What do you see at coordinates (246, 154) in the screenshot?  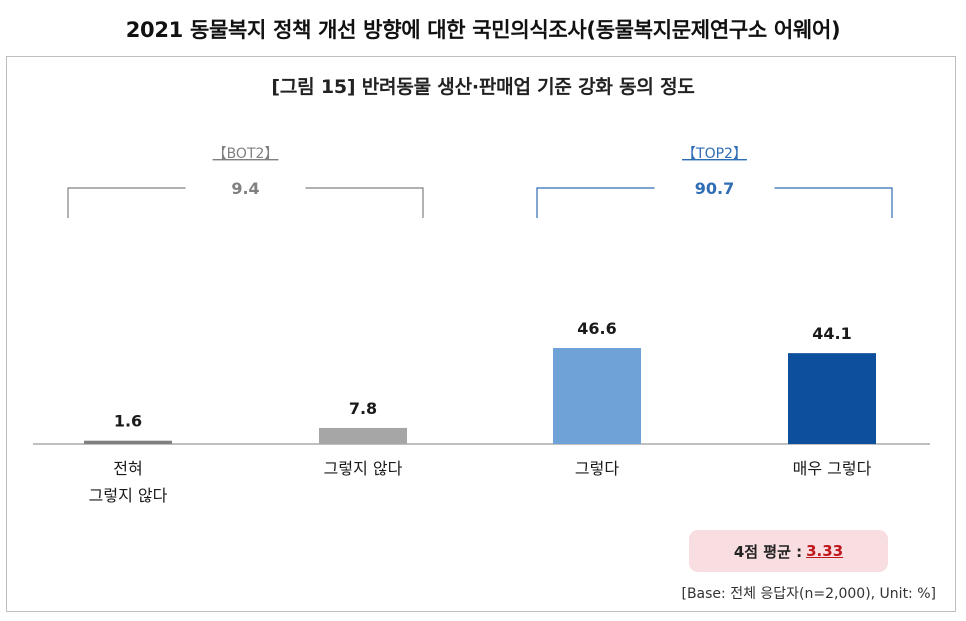 I see `group-label: 【BOT2】` at bounding box center [246, 154].